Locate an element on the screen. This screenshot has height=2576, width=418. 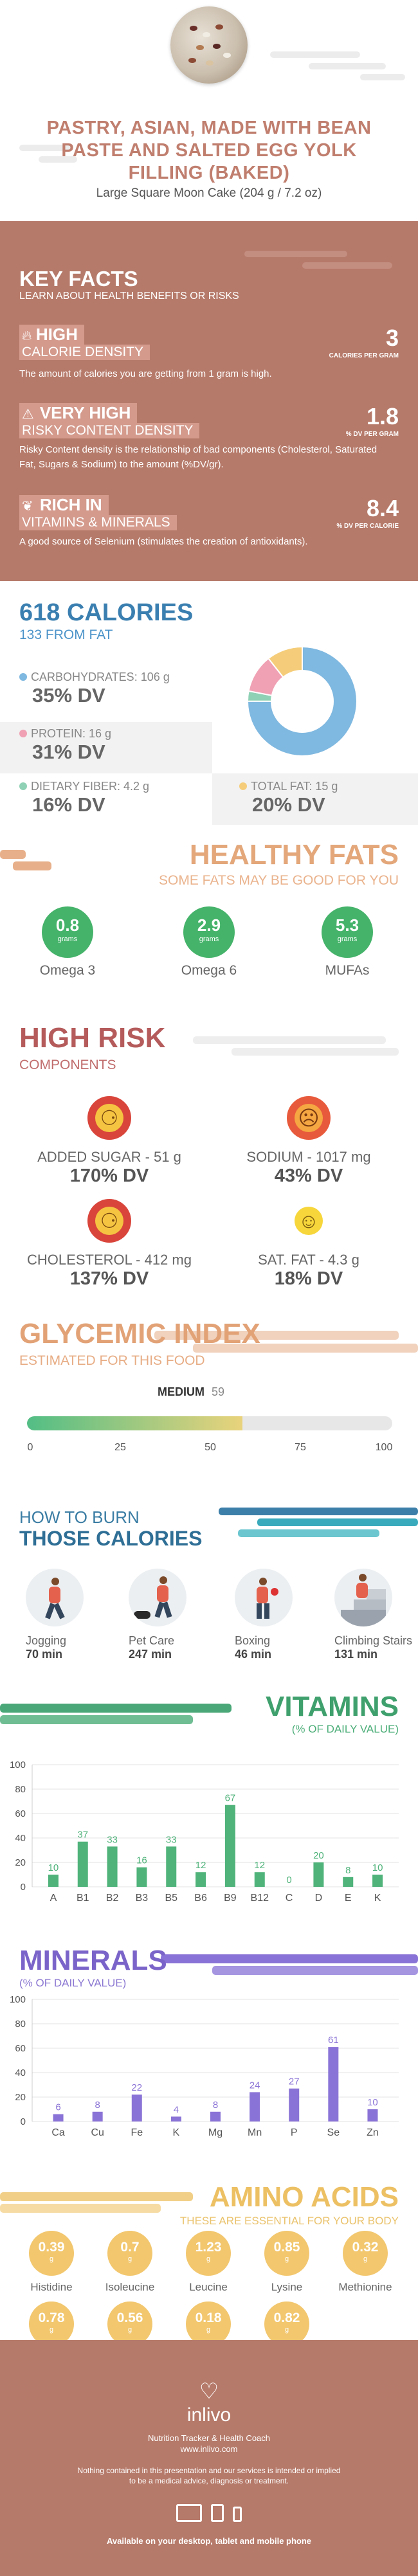
fat-dot is located at coordinates (243, 786).